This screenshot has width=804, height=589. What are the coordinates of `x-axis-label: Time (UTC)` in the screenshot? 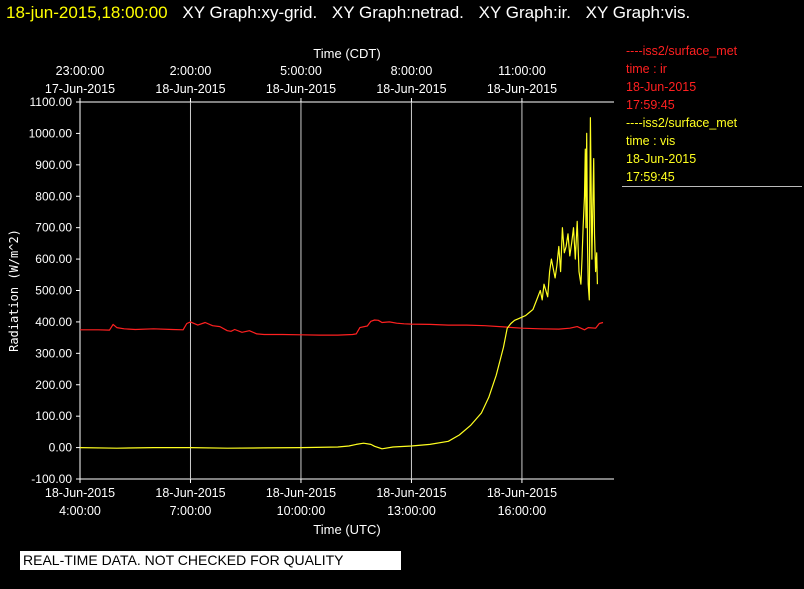 It's located at (346, 529).